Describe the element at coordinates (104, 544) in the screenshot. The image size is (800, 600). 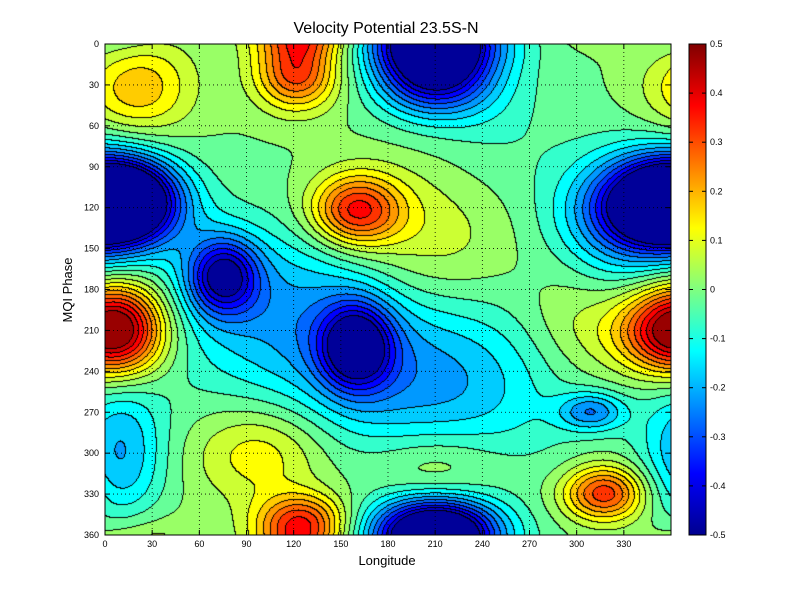
I see `x-tick-label: 0` at that location.